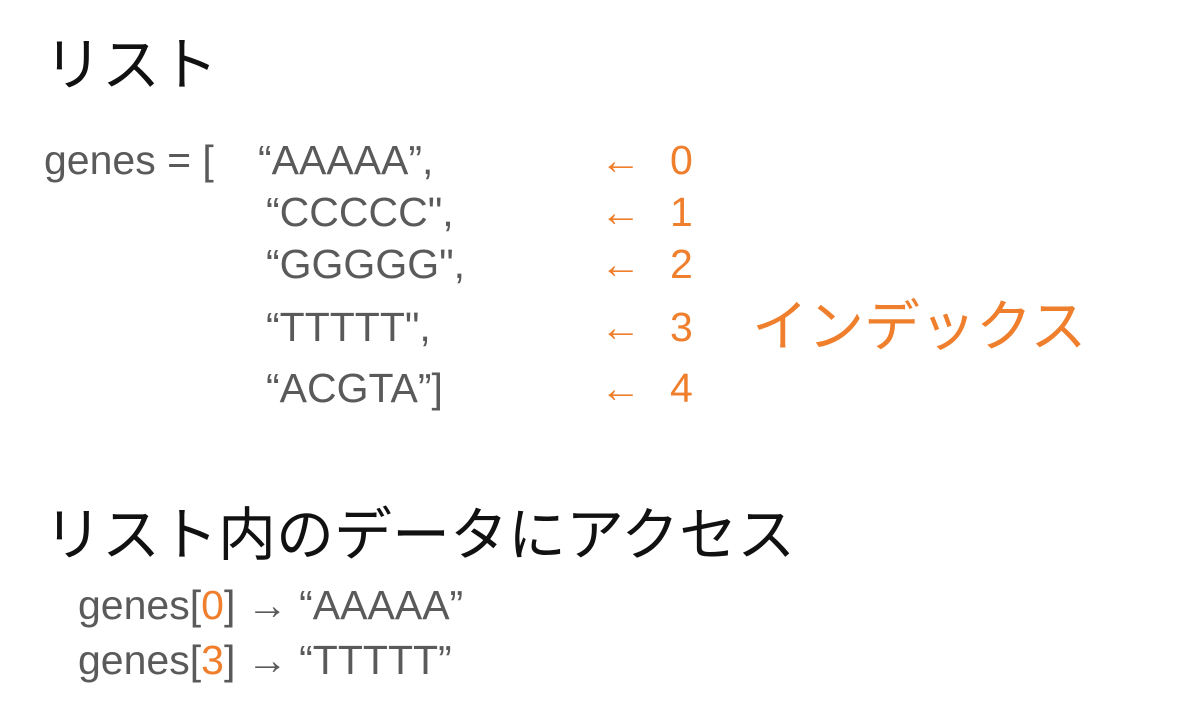  What do you see at coordinates (366, 264) in the screenshot?
I see `list-item-value: “GGGGG",` at bounding box center [366, 264].